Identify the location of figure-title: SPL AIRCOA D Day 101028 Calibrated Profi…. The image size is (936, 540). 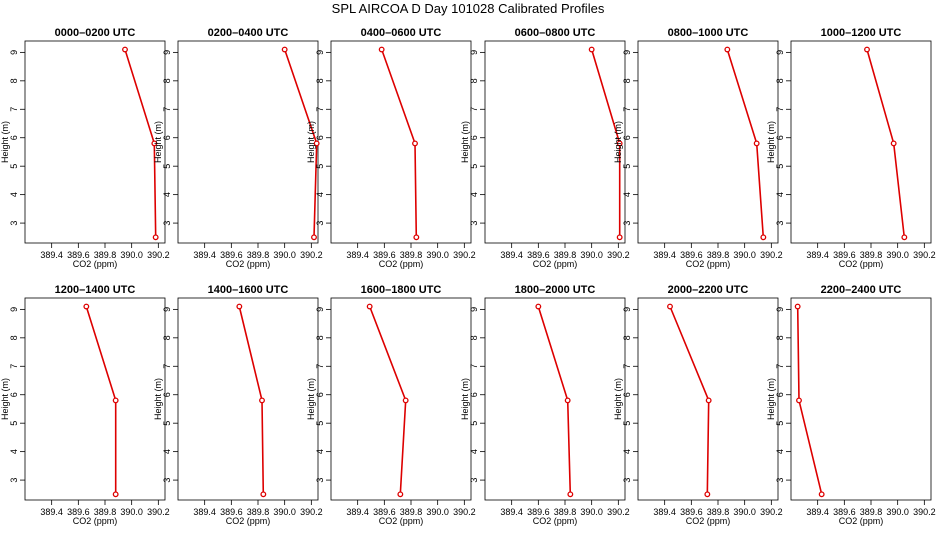
(468, 8).